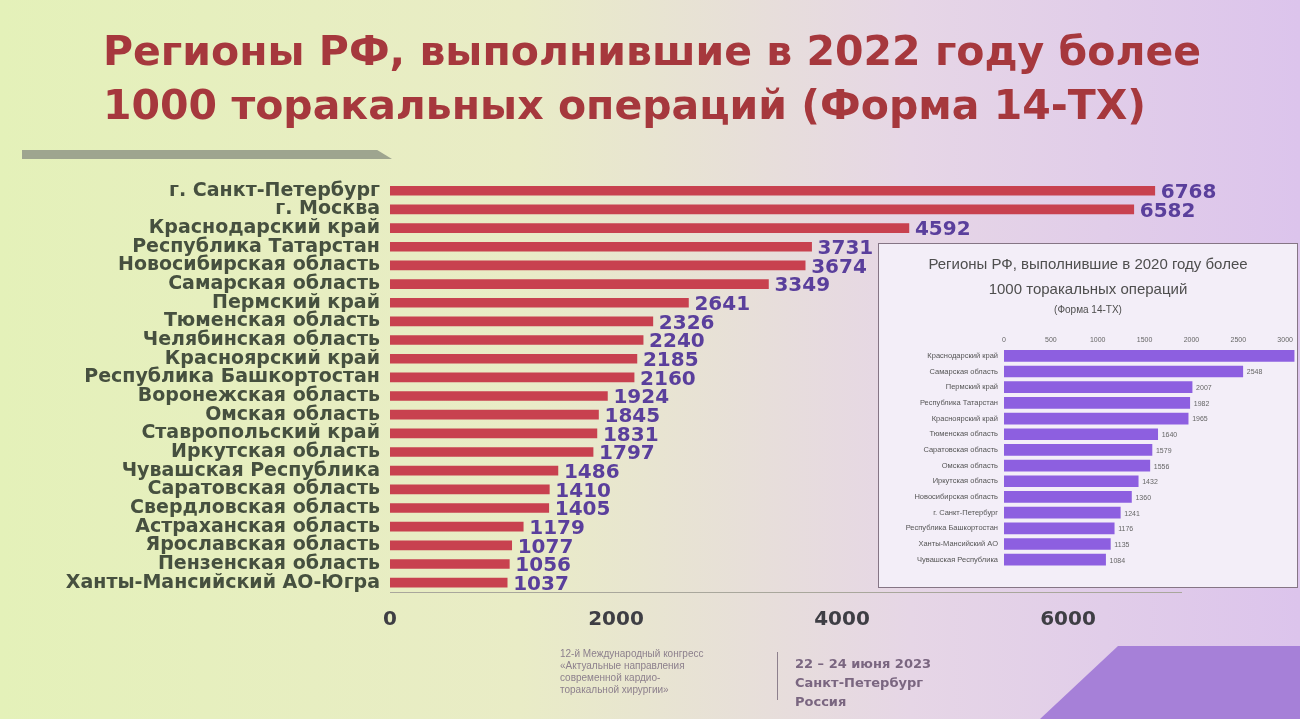 Image resolution: width=1300 pixels, height=719 pixels. What do you see at coordinates (1068, 618) in the screenshot?
I see `x-tick-label: 6000` at bounding box center [1068, 618].